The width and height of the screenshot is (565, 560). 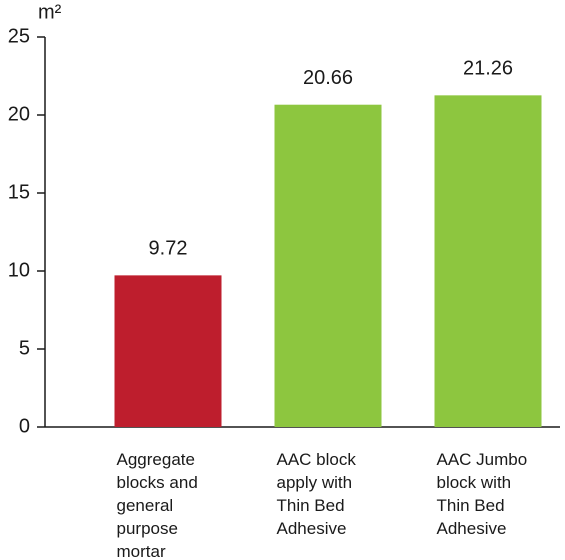 I want to click on y-tick-label: 10, so click(x=19, y=270).